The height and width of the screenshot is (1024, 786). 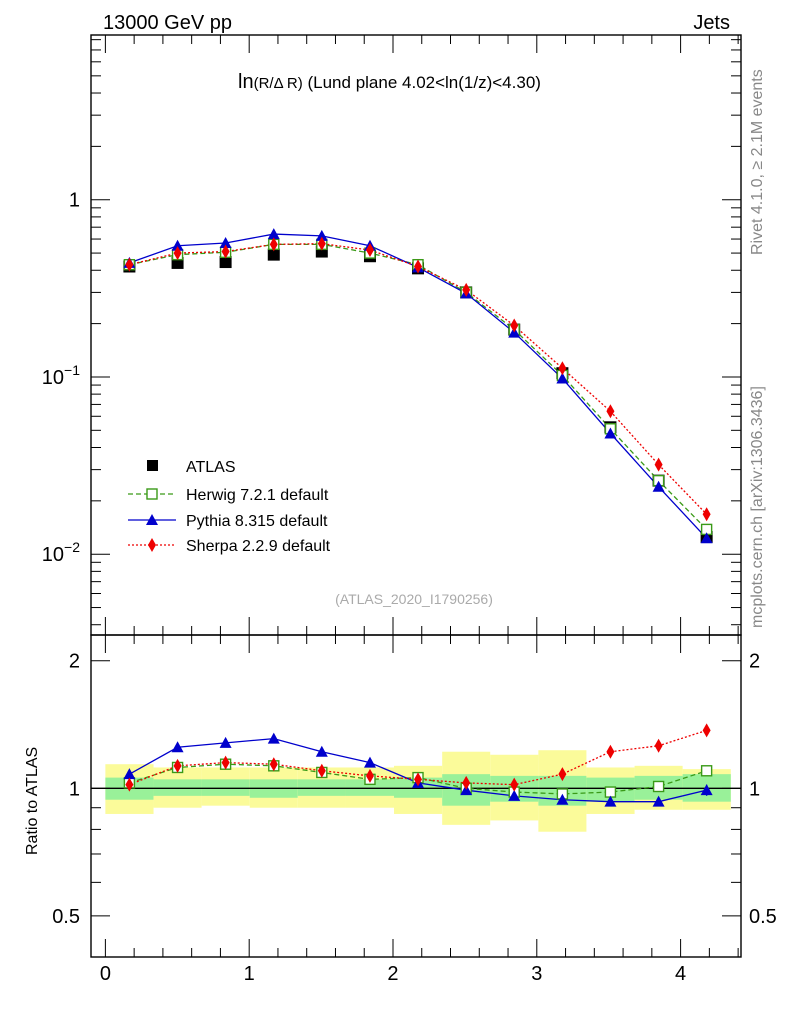 I want to click on main-y-tick-base: 1, so click(x=74, y=201).